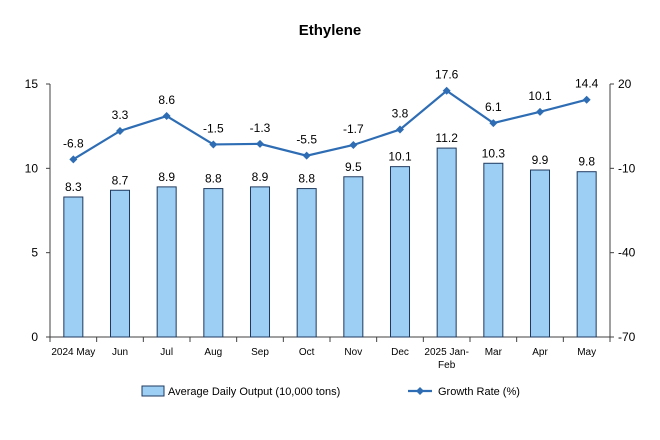 This screenshot has width=660, height=440. Describe the element at coordinates (260, 128) in the screenshot. I see `growth-data-label: -1.3` at that location.